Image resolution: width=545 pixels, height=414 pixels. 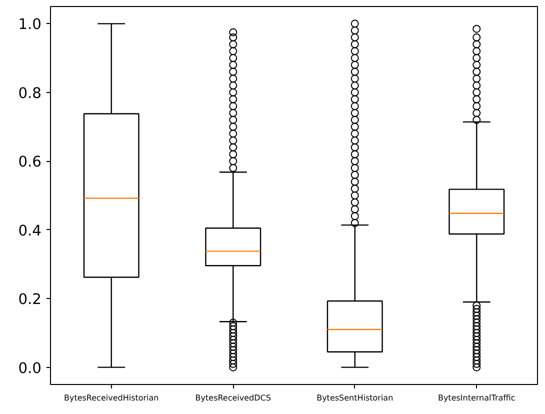 I want to click on y-tick-label: 1.0, so click(x=30, y=25).